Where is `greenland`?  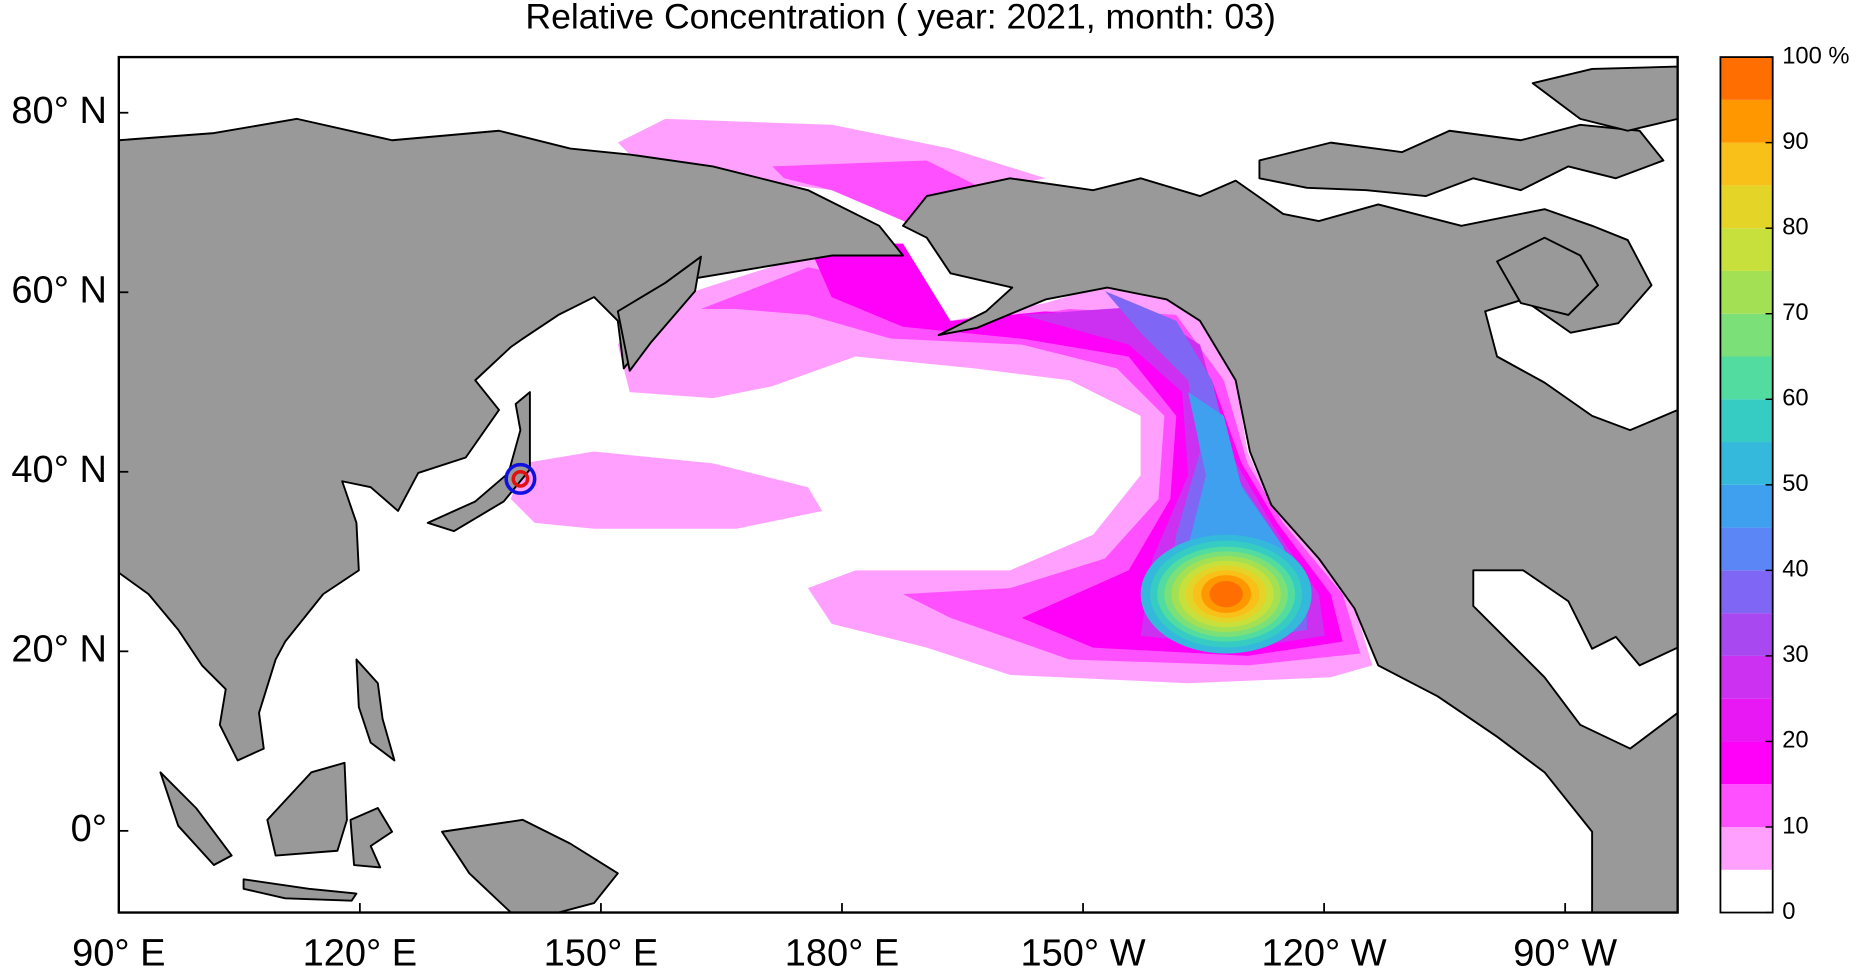
greenland is located at coordinates (1604, 98).